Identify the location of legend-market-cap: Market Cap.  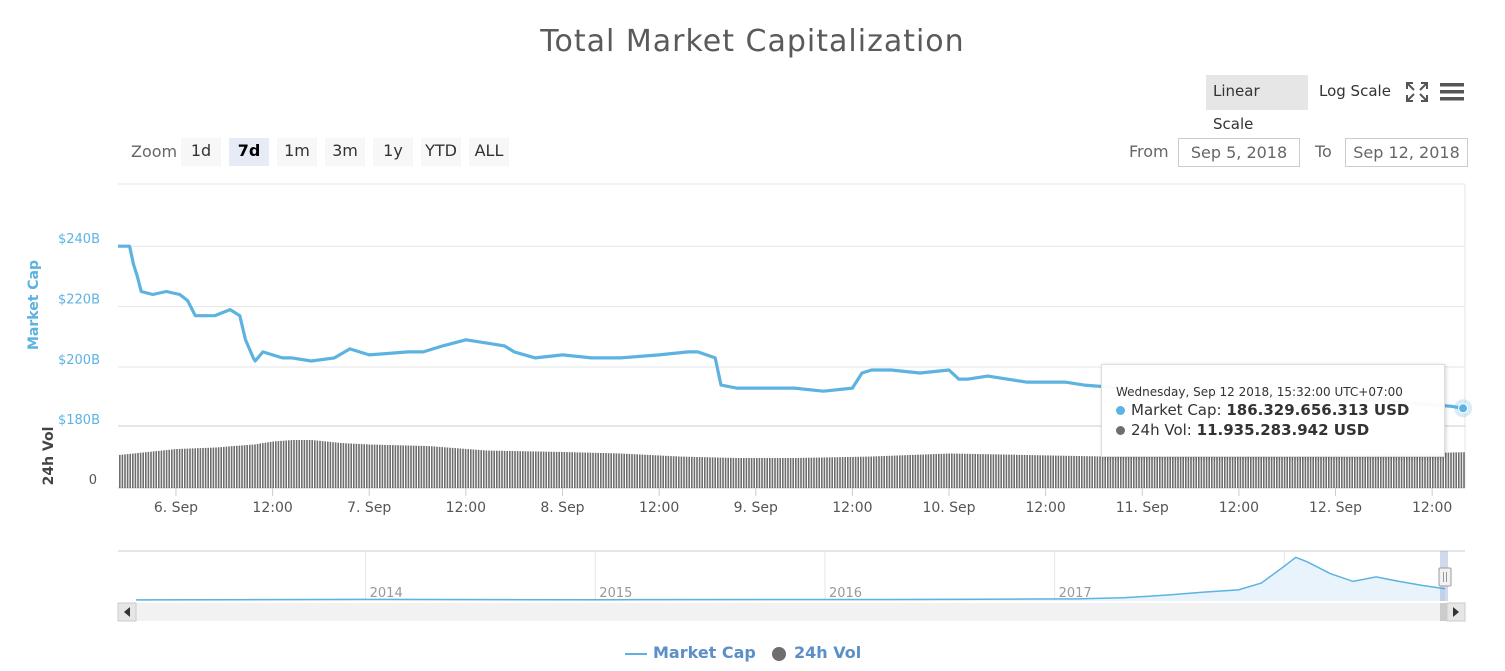
(690, 652).